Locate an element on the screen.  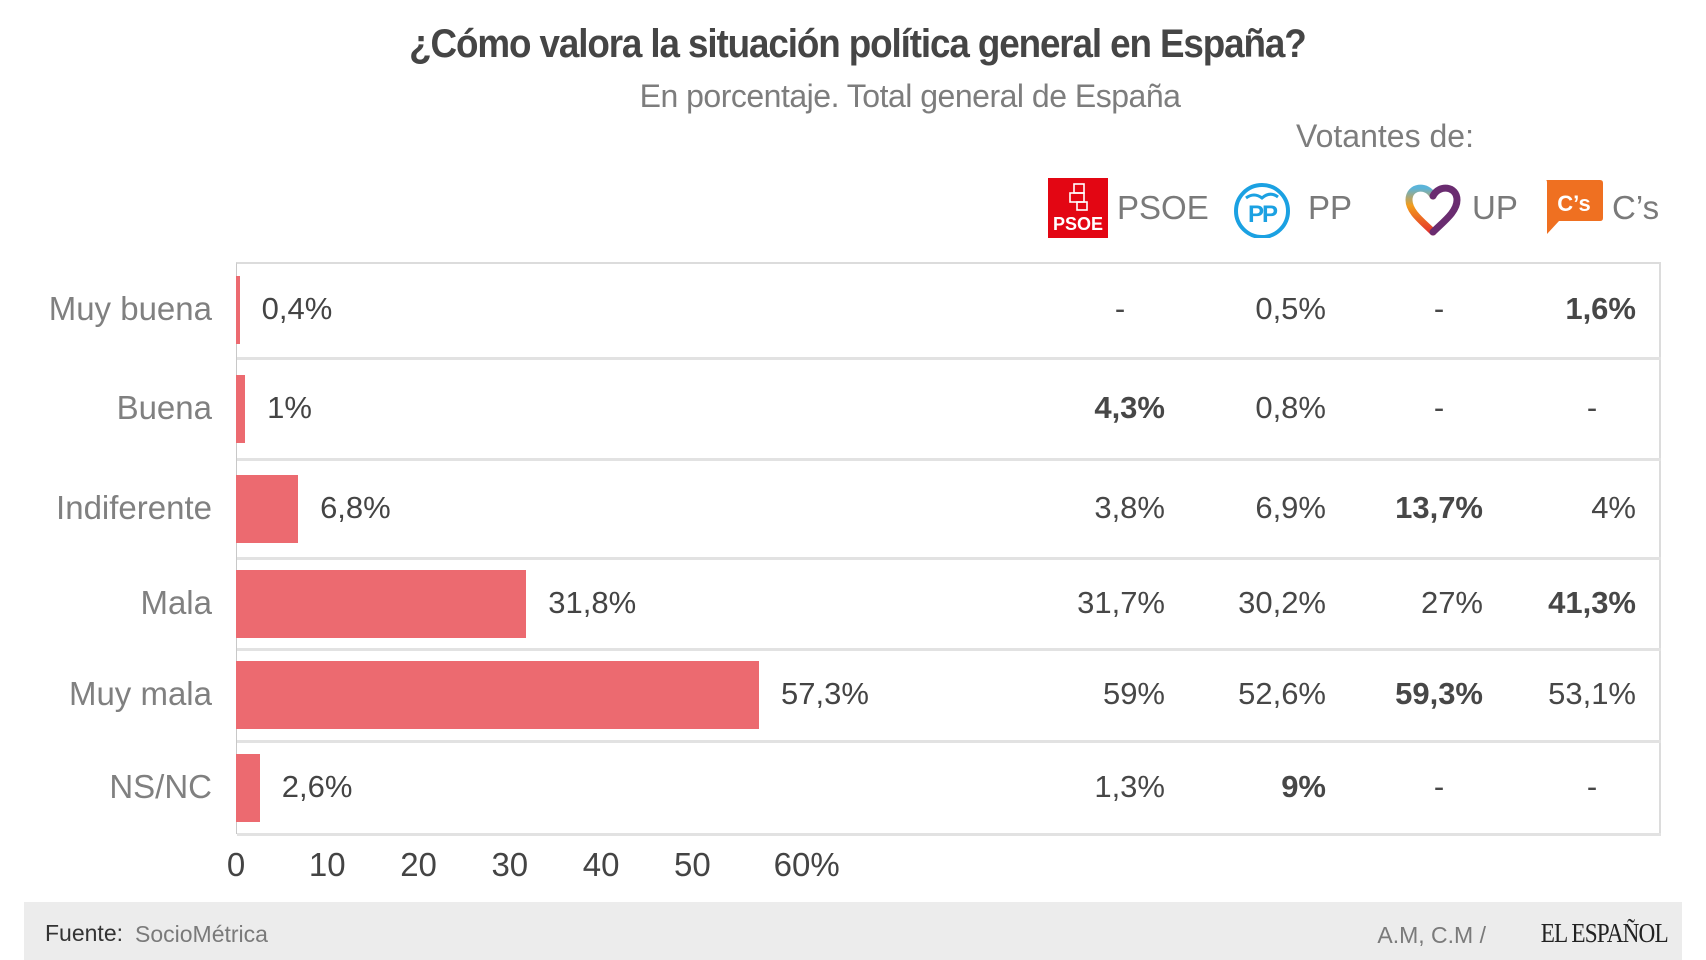
category-label: Buena is located at coordinates (164, 407).